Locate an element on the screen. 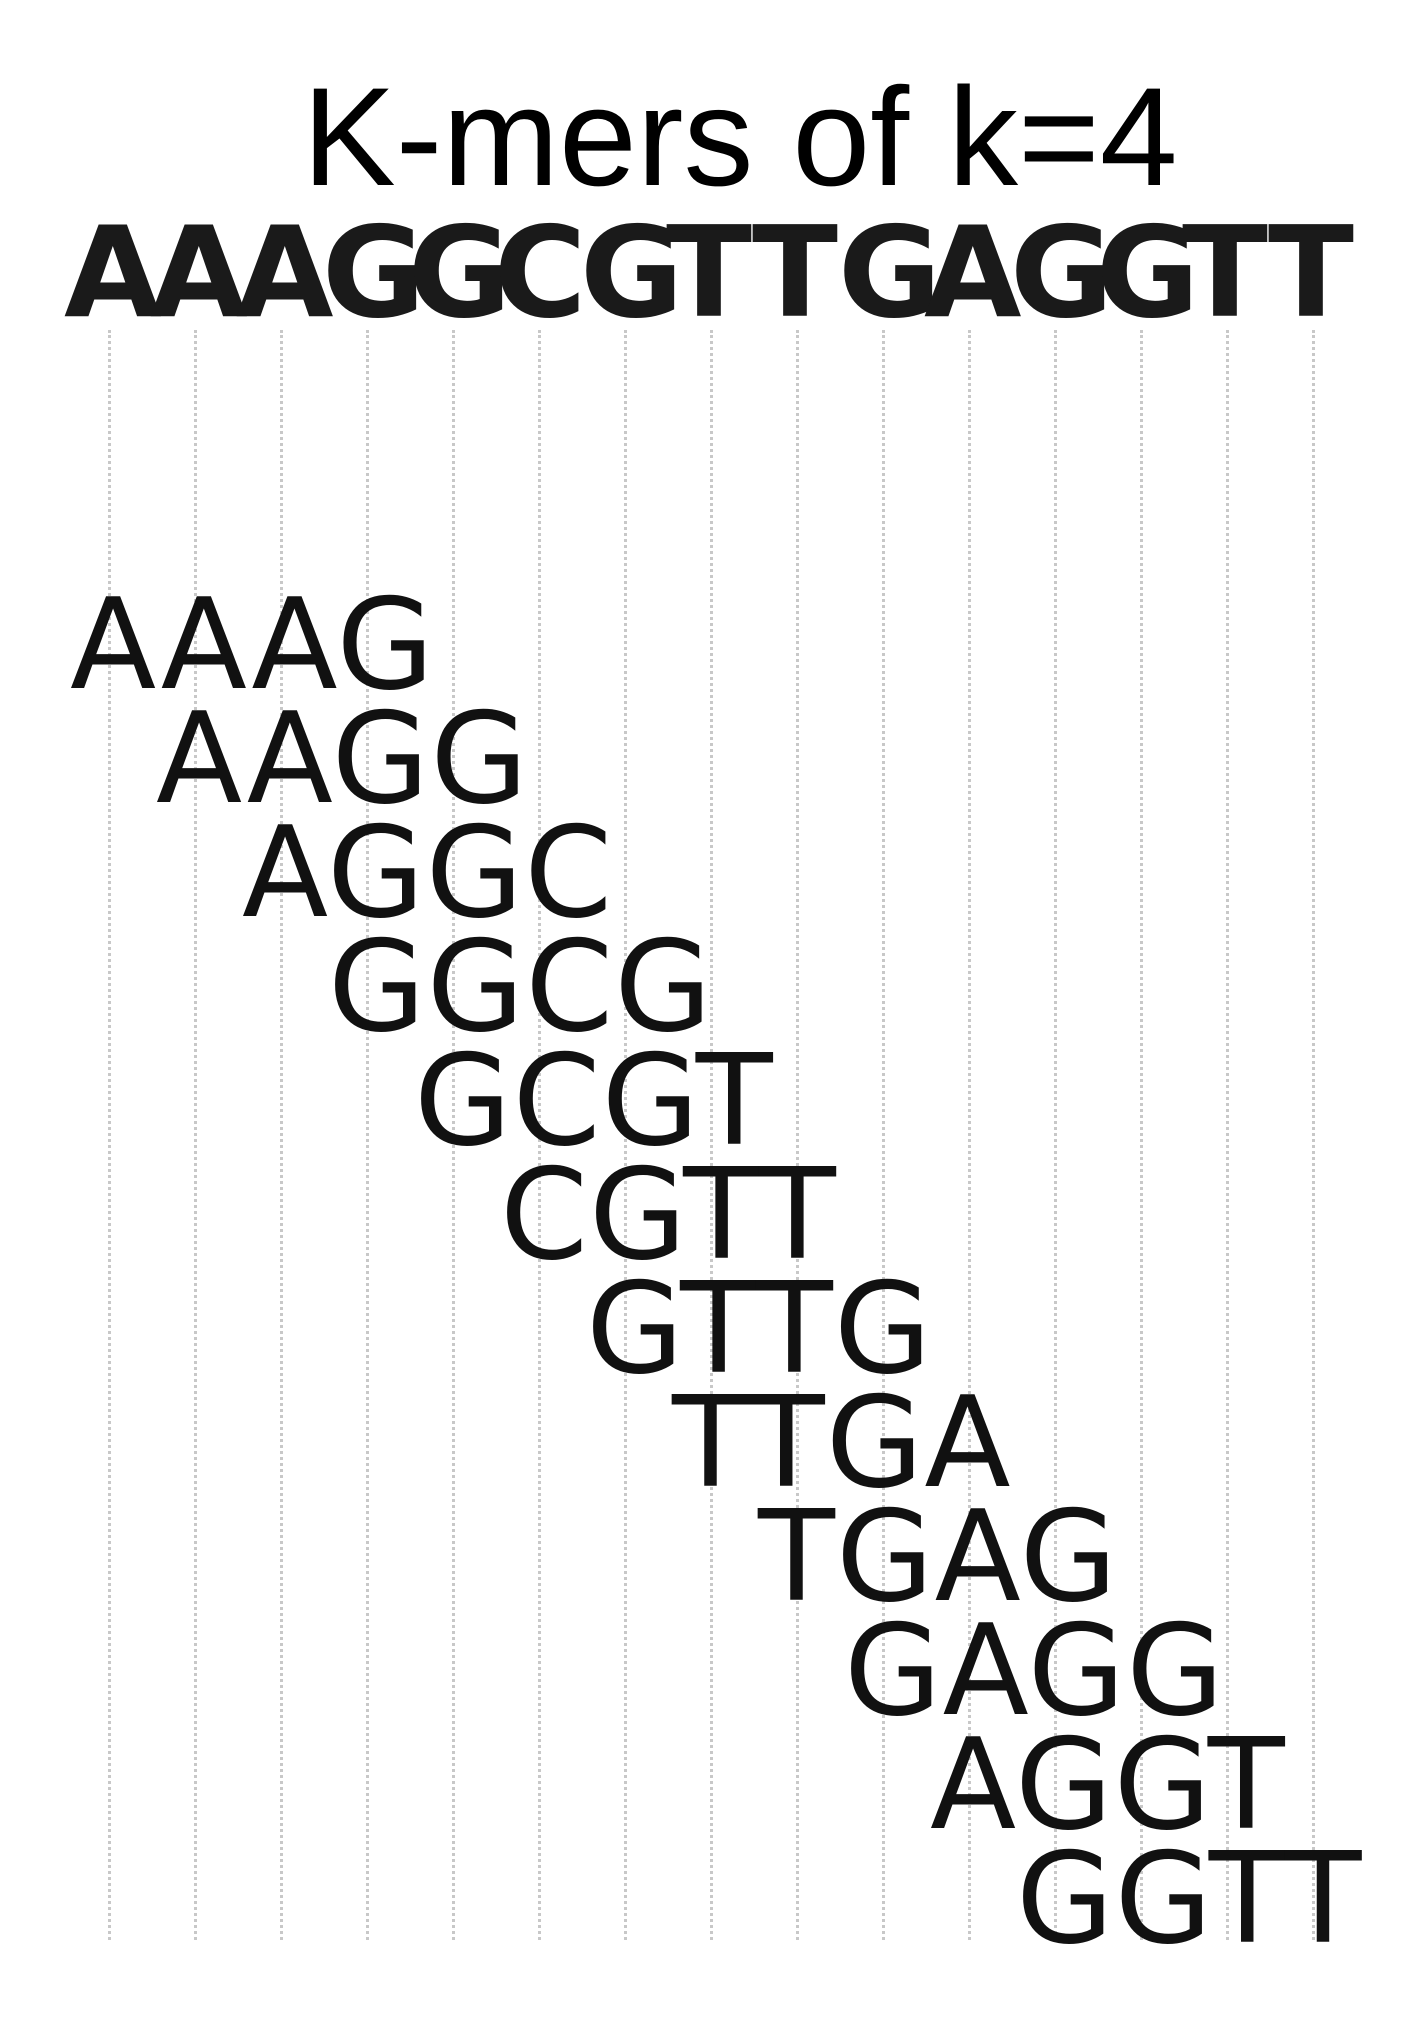 The height and width of the screenshot is (2030, 1416). kmer-row: GAGG is located at coordinates (1034, 1670).